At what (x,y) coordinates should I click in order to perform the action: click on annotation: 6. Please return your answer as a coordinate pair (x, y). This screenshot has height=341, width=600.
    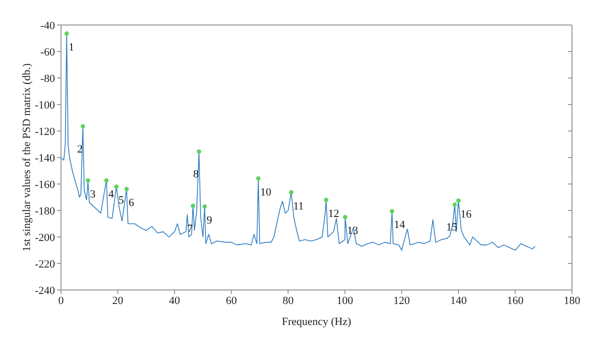
    Looking at the image, I should click on (131, 203).